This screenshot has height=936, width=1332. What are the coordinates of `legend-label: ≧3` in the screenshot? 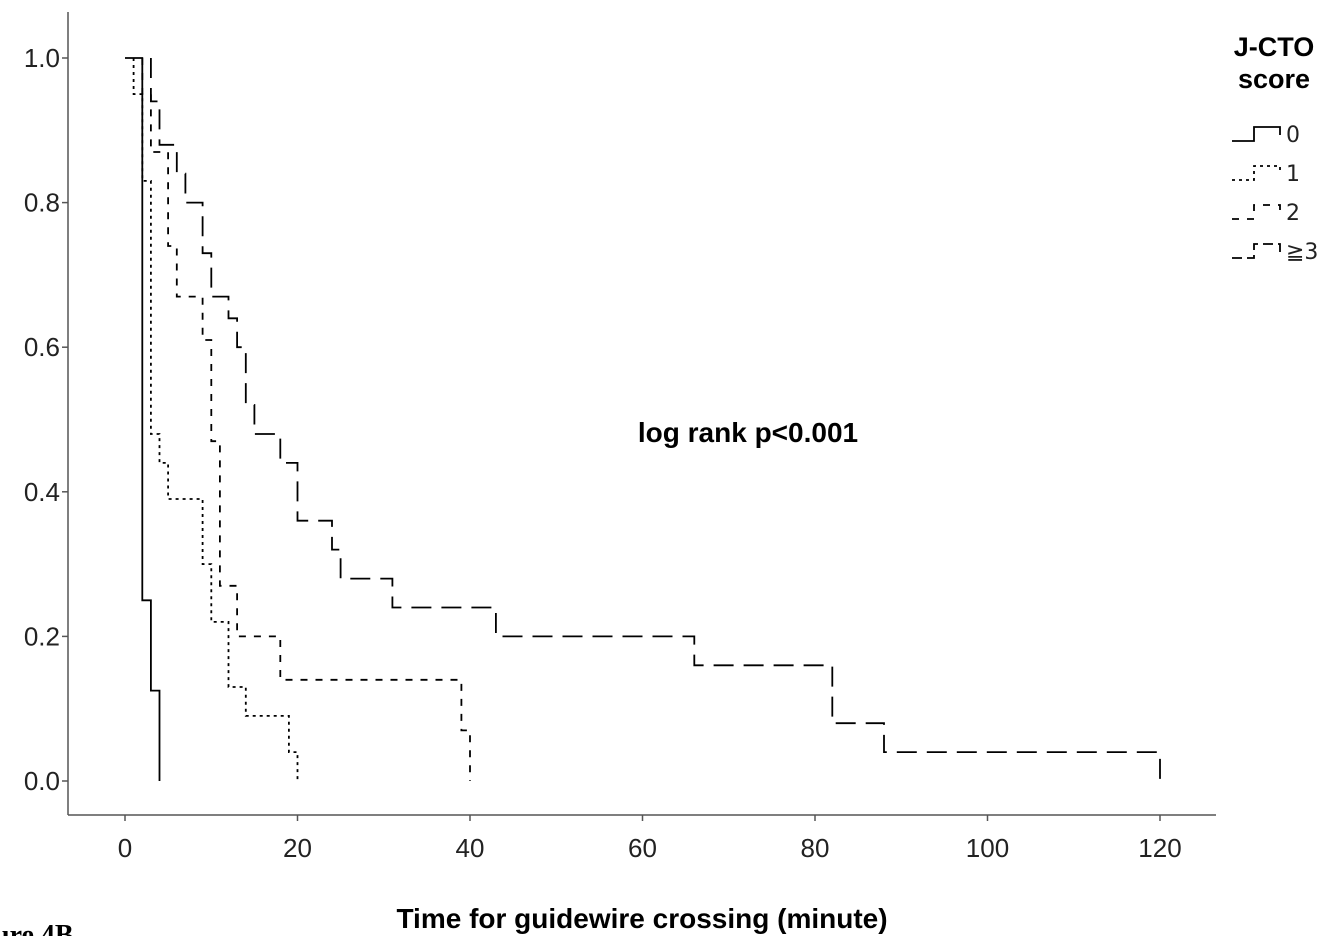 It's located at (1302, 252).